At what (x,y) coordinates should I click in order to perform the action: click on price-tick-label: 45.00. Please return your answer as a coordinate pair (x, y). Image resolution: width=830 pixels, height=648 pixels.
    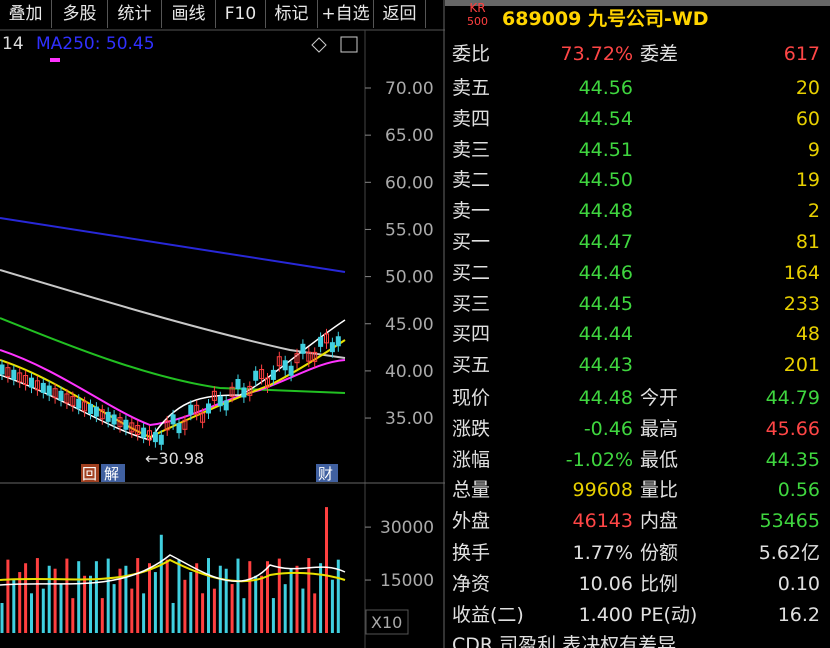
    Looking at the image, I should click on (409, 325).